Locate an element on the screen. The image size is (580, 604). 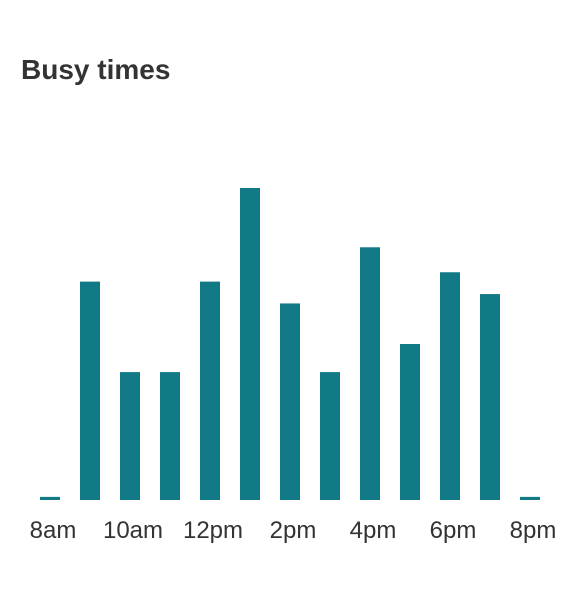
bar-4pm is located at coordinates (370, 373).